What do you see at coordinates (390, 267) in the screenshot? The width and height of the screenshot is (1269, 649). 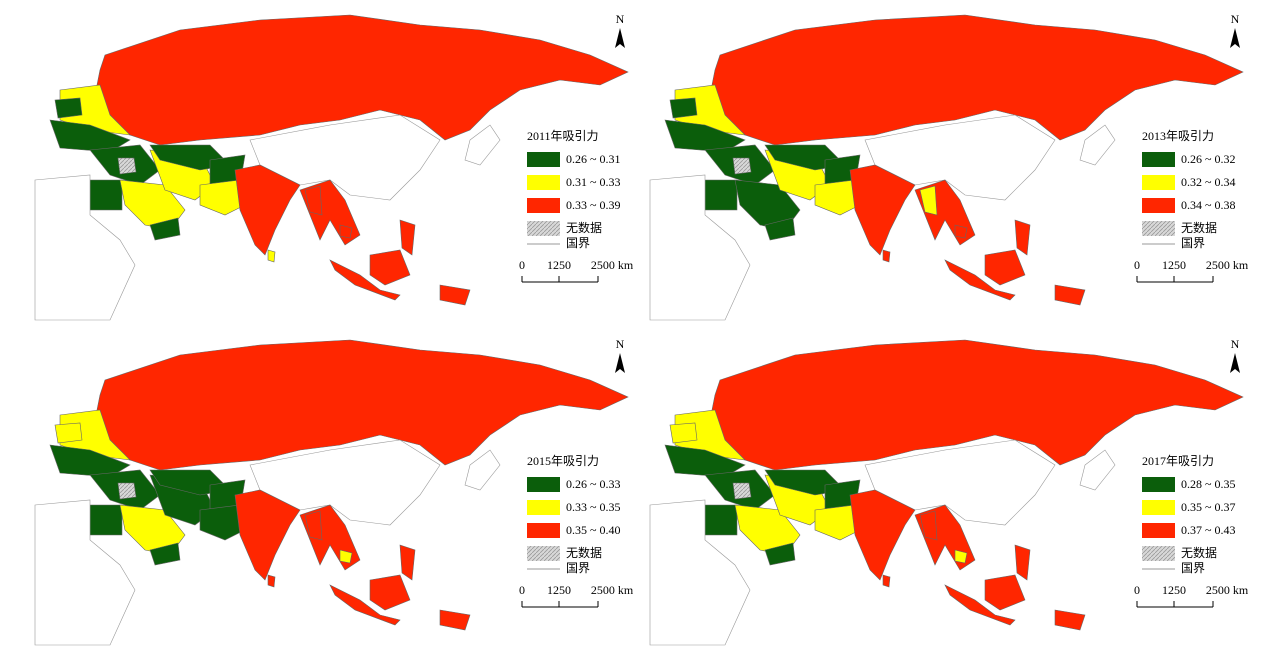 I see `borneo` at bounding box center [390, 267].